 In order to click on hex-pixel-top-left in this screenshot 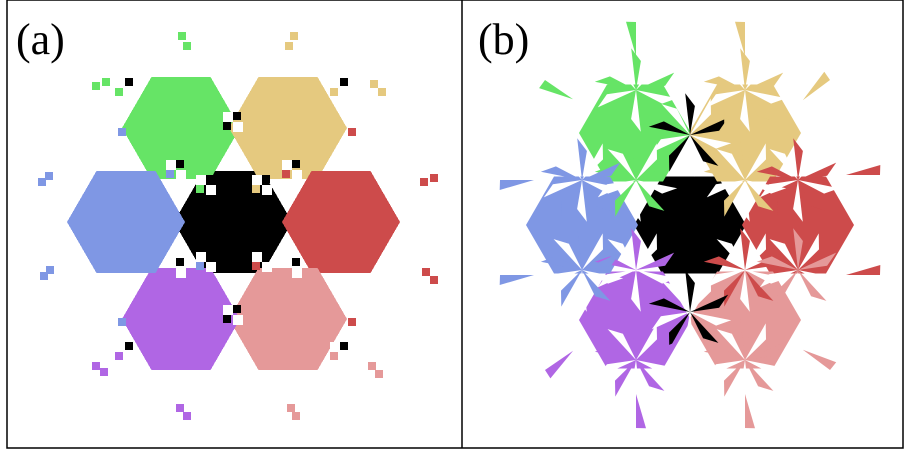, I will do `click(128, 128)`.